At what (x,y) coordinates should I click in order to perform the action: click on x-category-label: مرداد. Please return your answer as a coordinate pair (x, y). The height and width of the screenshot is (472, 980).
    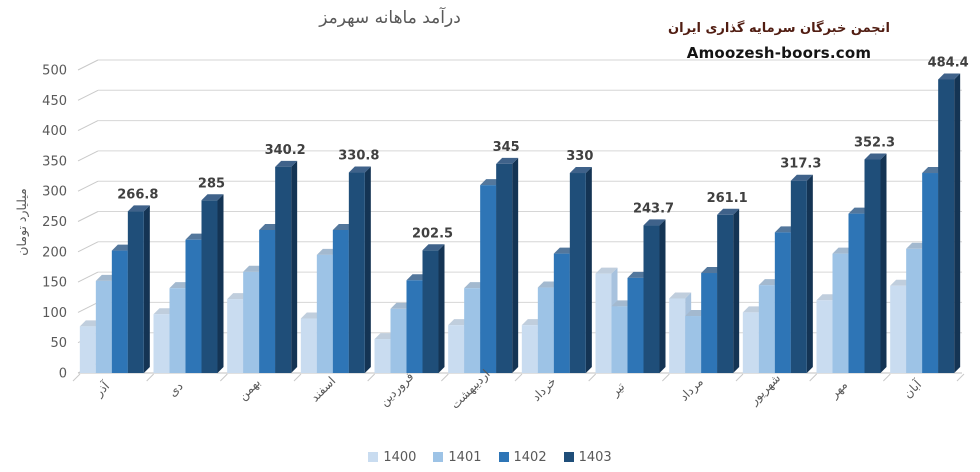
    Looking at the image, I should click on (692, 390).